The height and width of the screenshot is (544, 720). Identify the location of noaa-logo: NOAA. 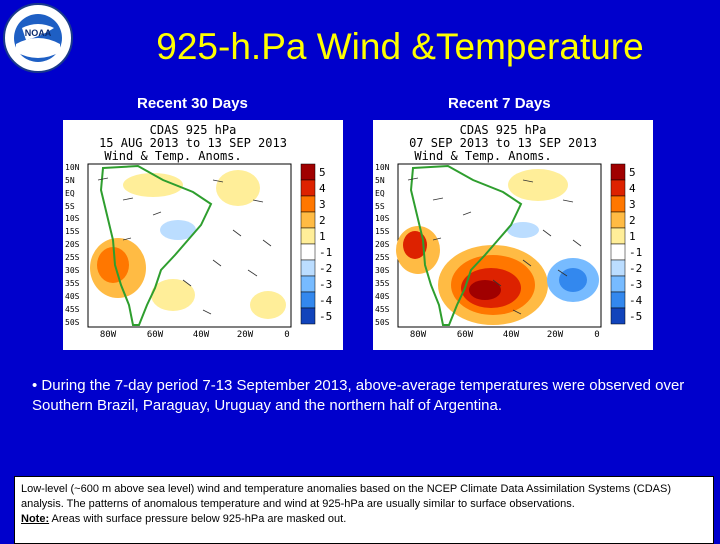
(38, 38).